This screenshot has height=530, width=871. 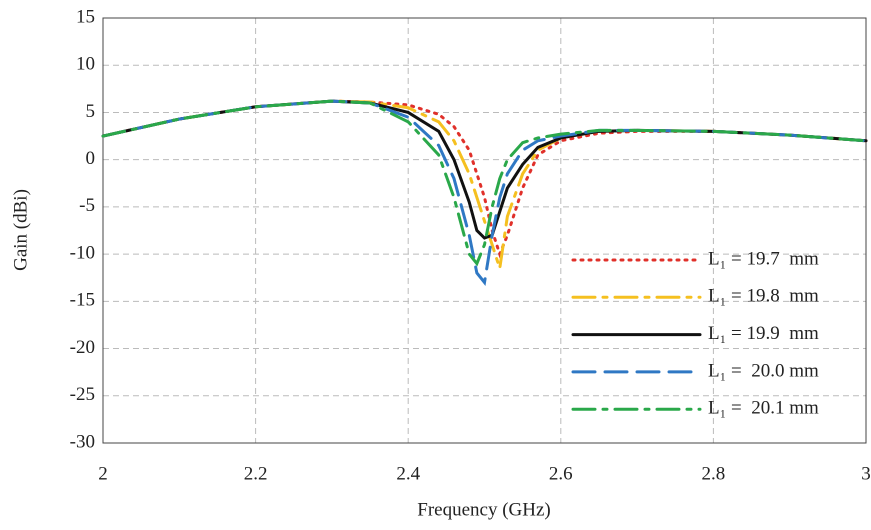 I want to click on legend-label: L₁ = 20.1 mm, so click(x=763, y=408).